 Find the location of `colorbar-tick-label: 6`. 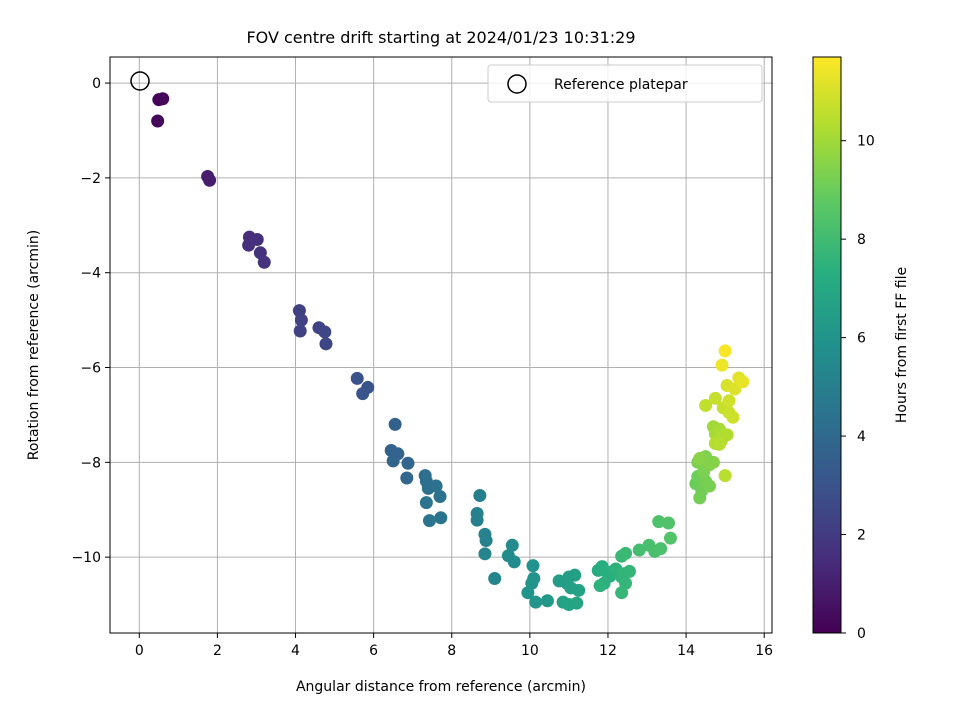

colorbar-tick-label: 6 is located at coordinates (861, 339).